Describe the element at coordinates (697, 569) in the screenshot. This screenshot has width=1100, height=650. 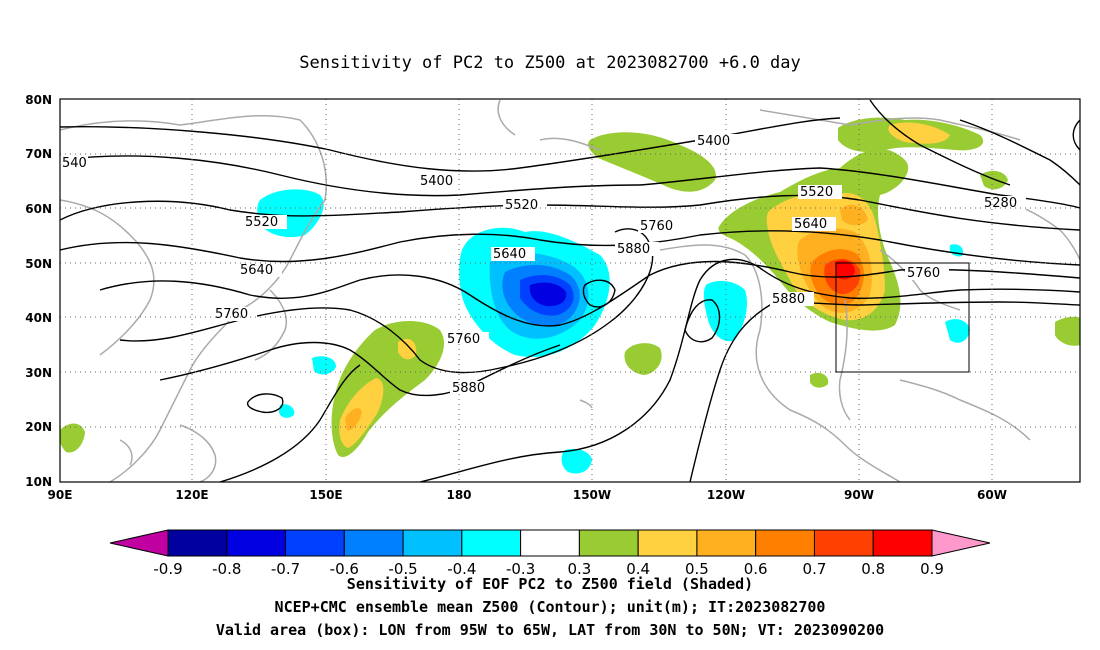
I see `colorbar-tick-label: 0.5` at that location.